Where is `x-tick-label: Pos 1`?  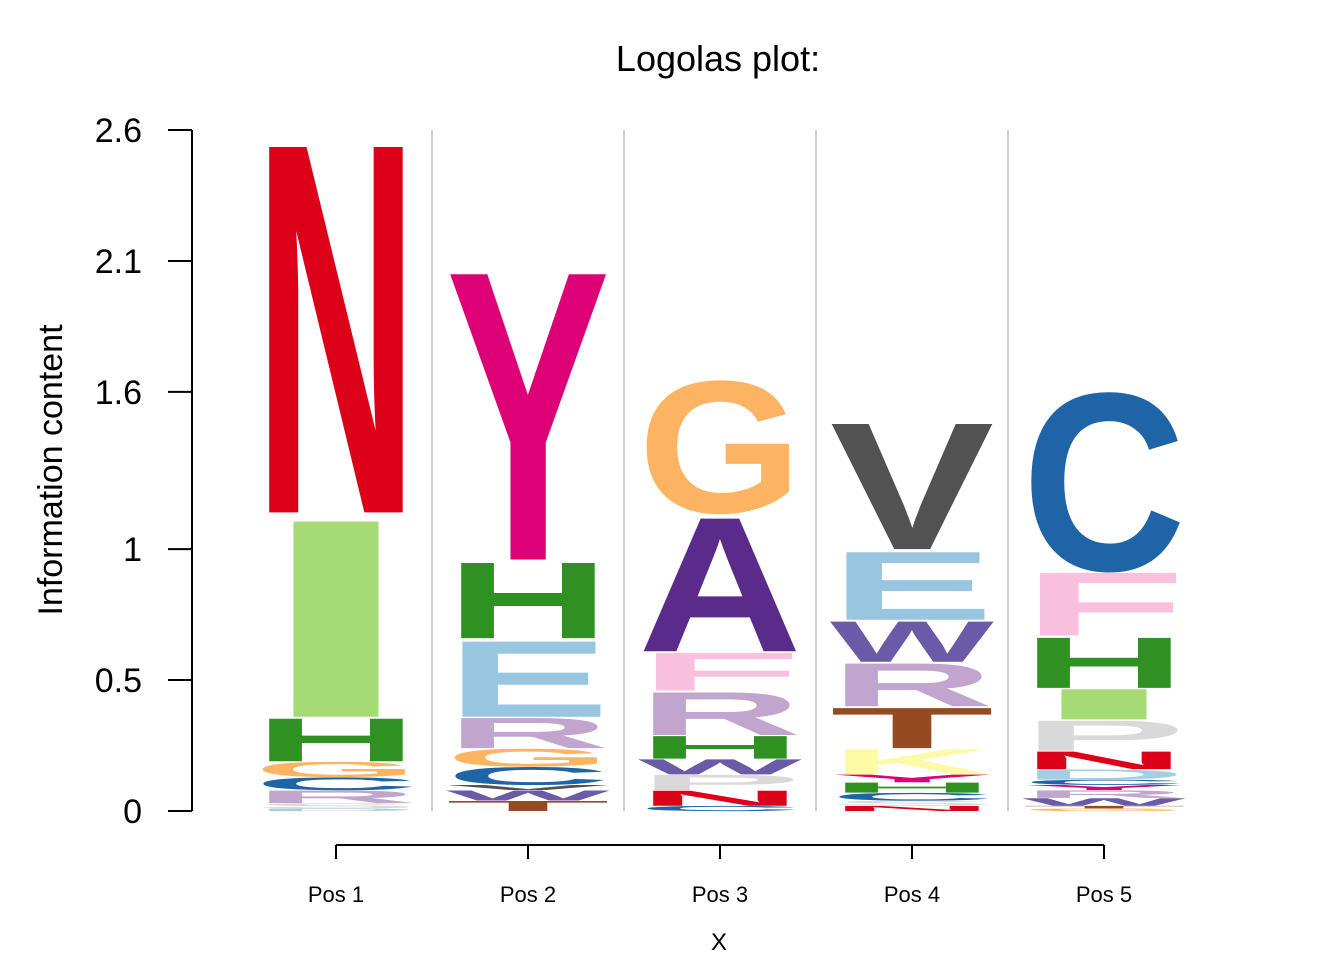 x-tick-label: Pos 1 is located at coordinates (336, 894).